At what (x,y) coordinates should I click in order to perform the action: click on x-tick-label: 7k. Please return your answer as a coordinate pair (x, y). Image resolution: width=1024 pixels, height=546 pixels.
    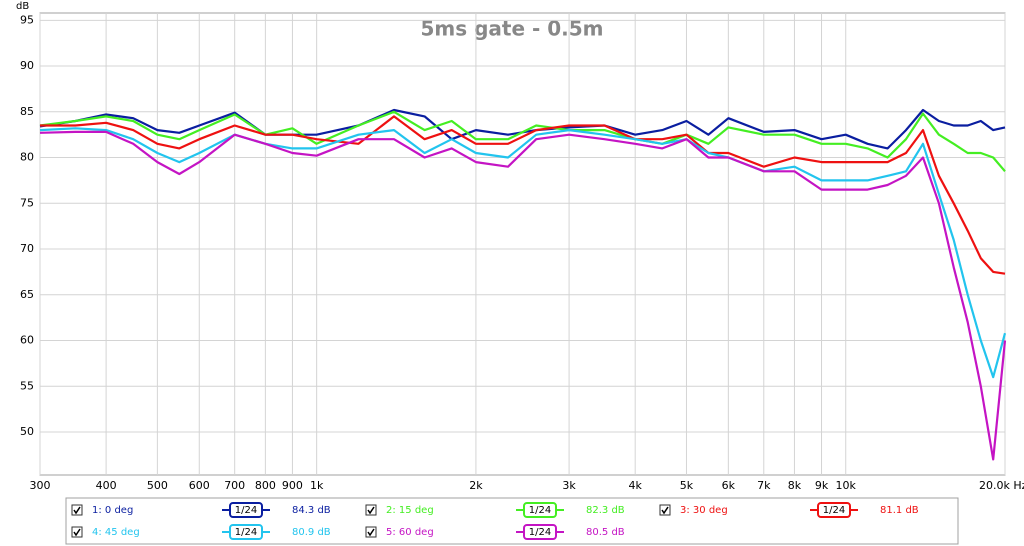
    Looking at the image, I should click on (764, 485).